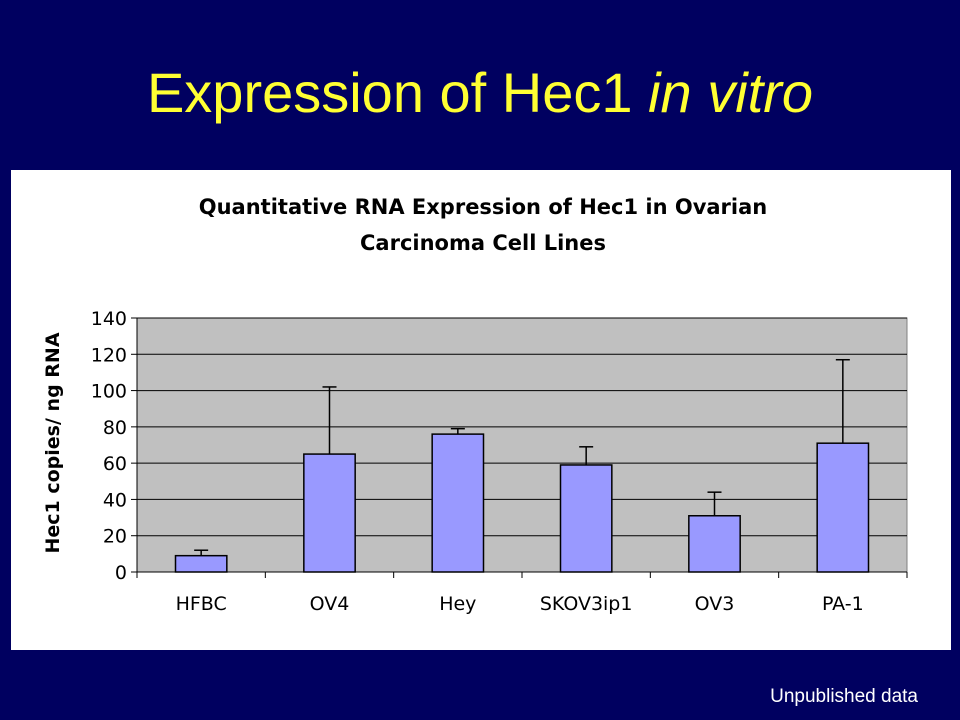  Describe the element at coordinates (483, 243) in the screenshot. I see `chart-title-line-2: Carcinoma Cell Lines` at that location.